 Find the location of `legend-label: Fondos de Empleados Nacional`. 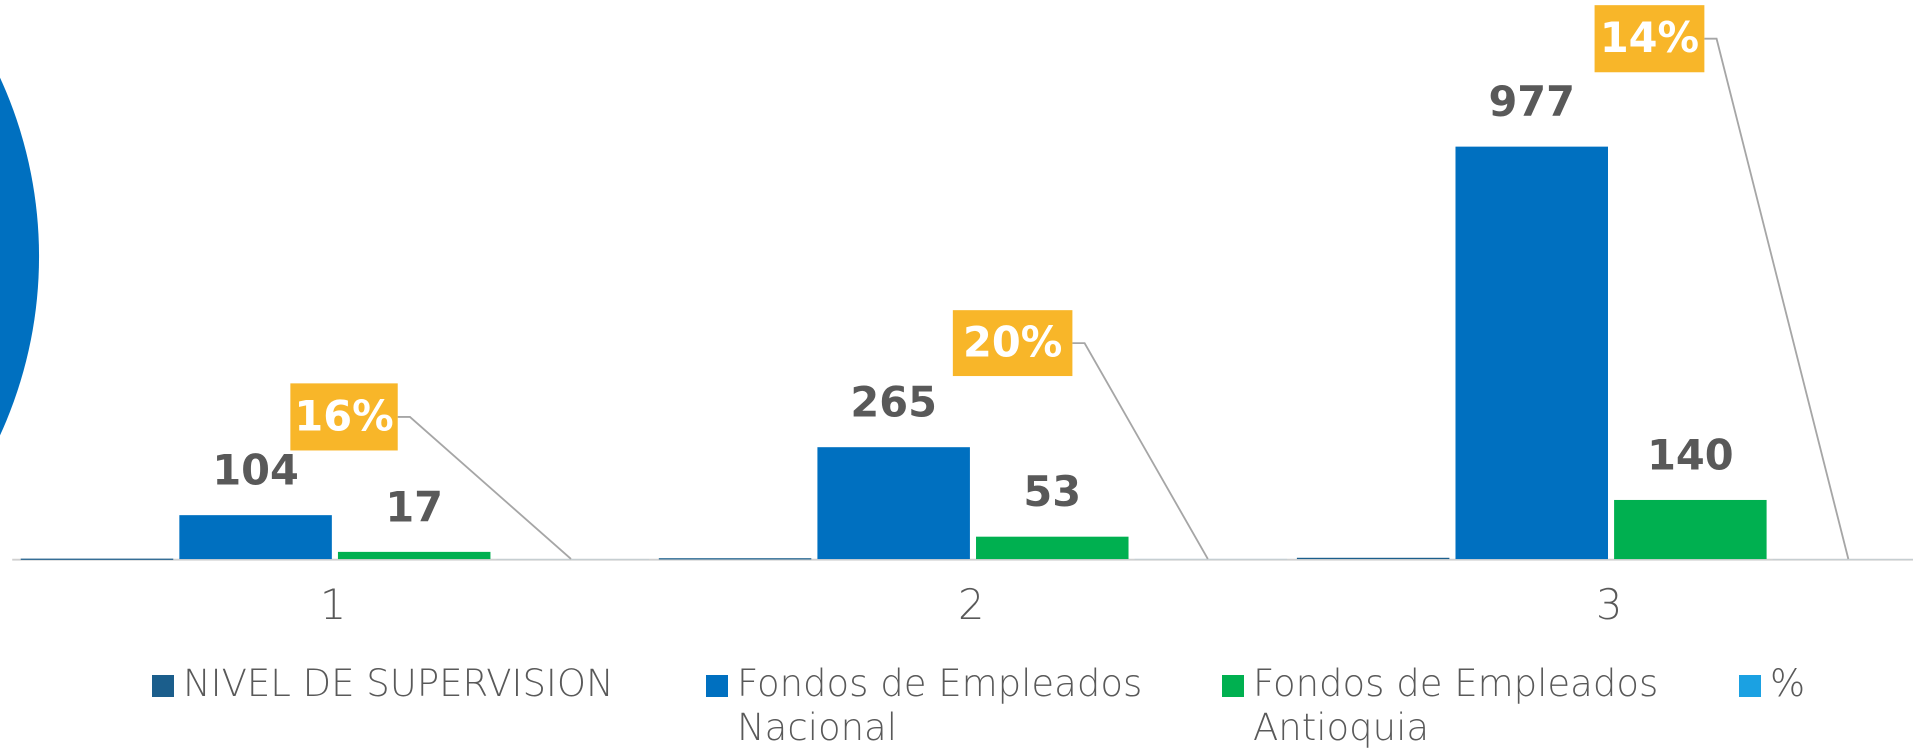

legend-label: Fondos de Empleados Nacional is located at coordinates (946, 706).